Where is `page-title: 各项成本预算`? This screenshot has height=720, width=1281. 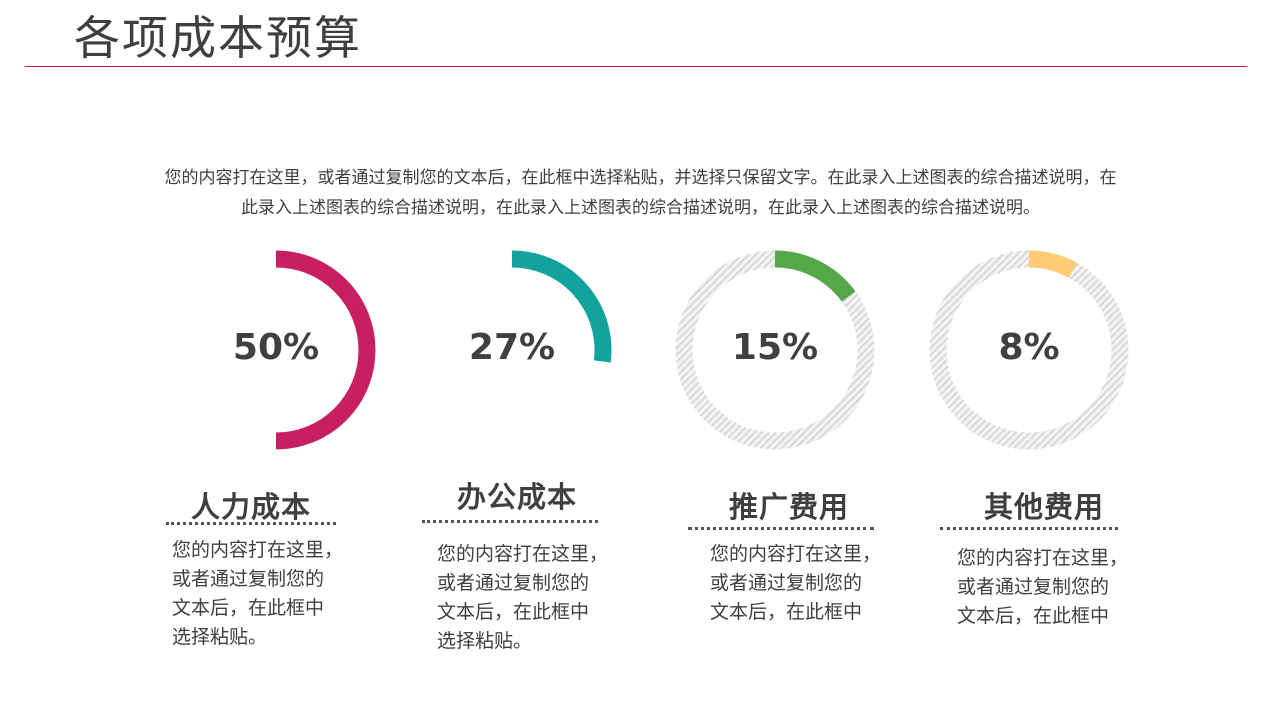
page-title: 各项成本预算 is located at coordinates (218, 38).